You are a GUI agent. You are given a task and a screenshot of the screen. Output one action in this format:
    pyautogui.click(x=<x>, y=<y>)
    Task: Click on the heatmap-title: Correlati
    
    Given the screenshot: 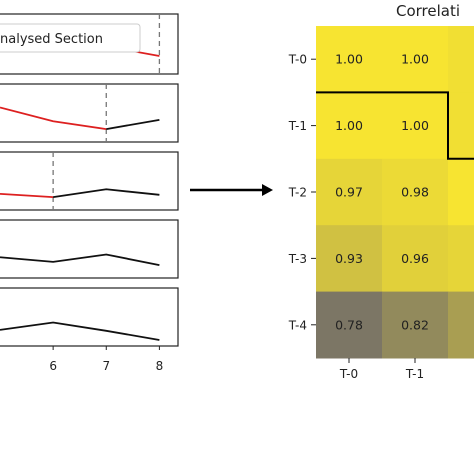 What is the action you would take?
    pyautogui.click(x=428, y=11)
    